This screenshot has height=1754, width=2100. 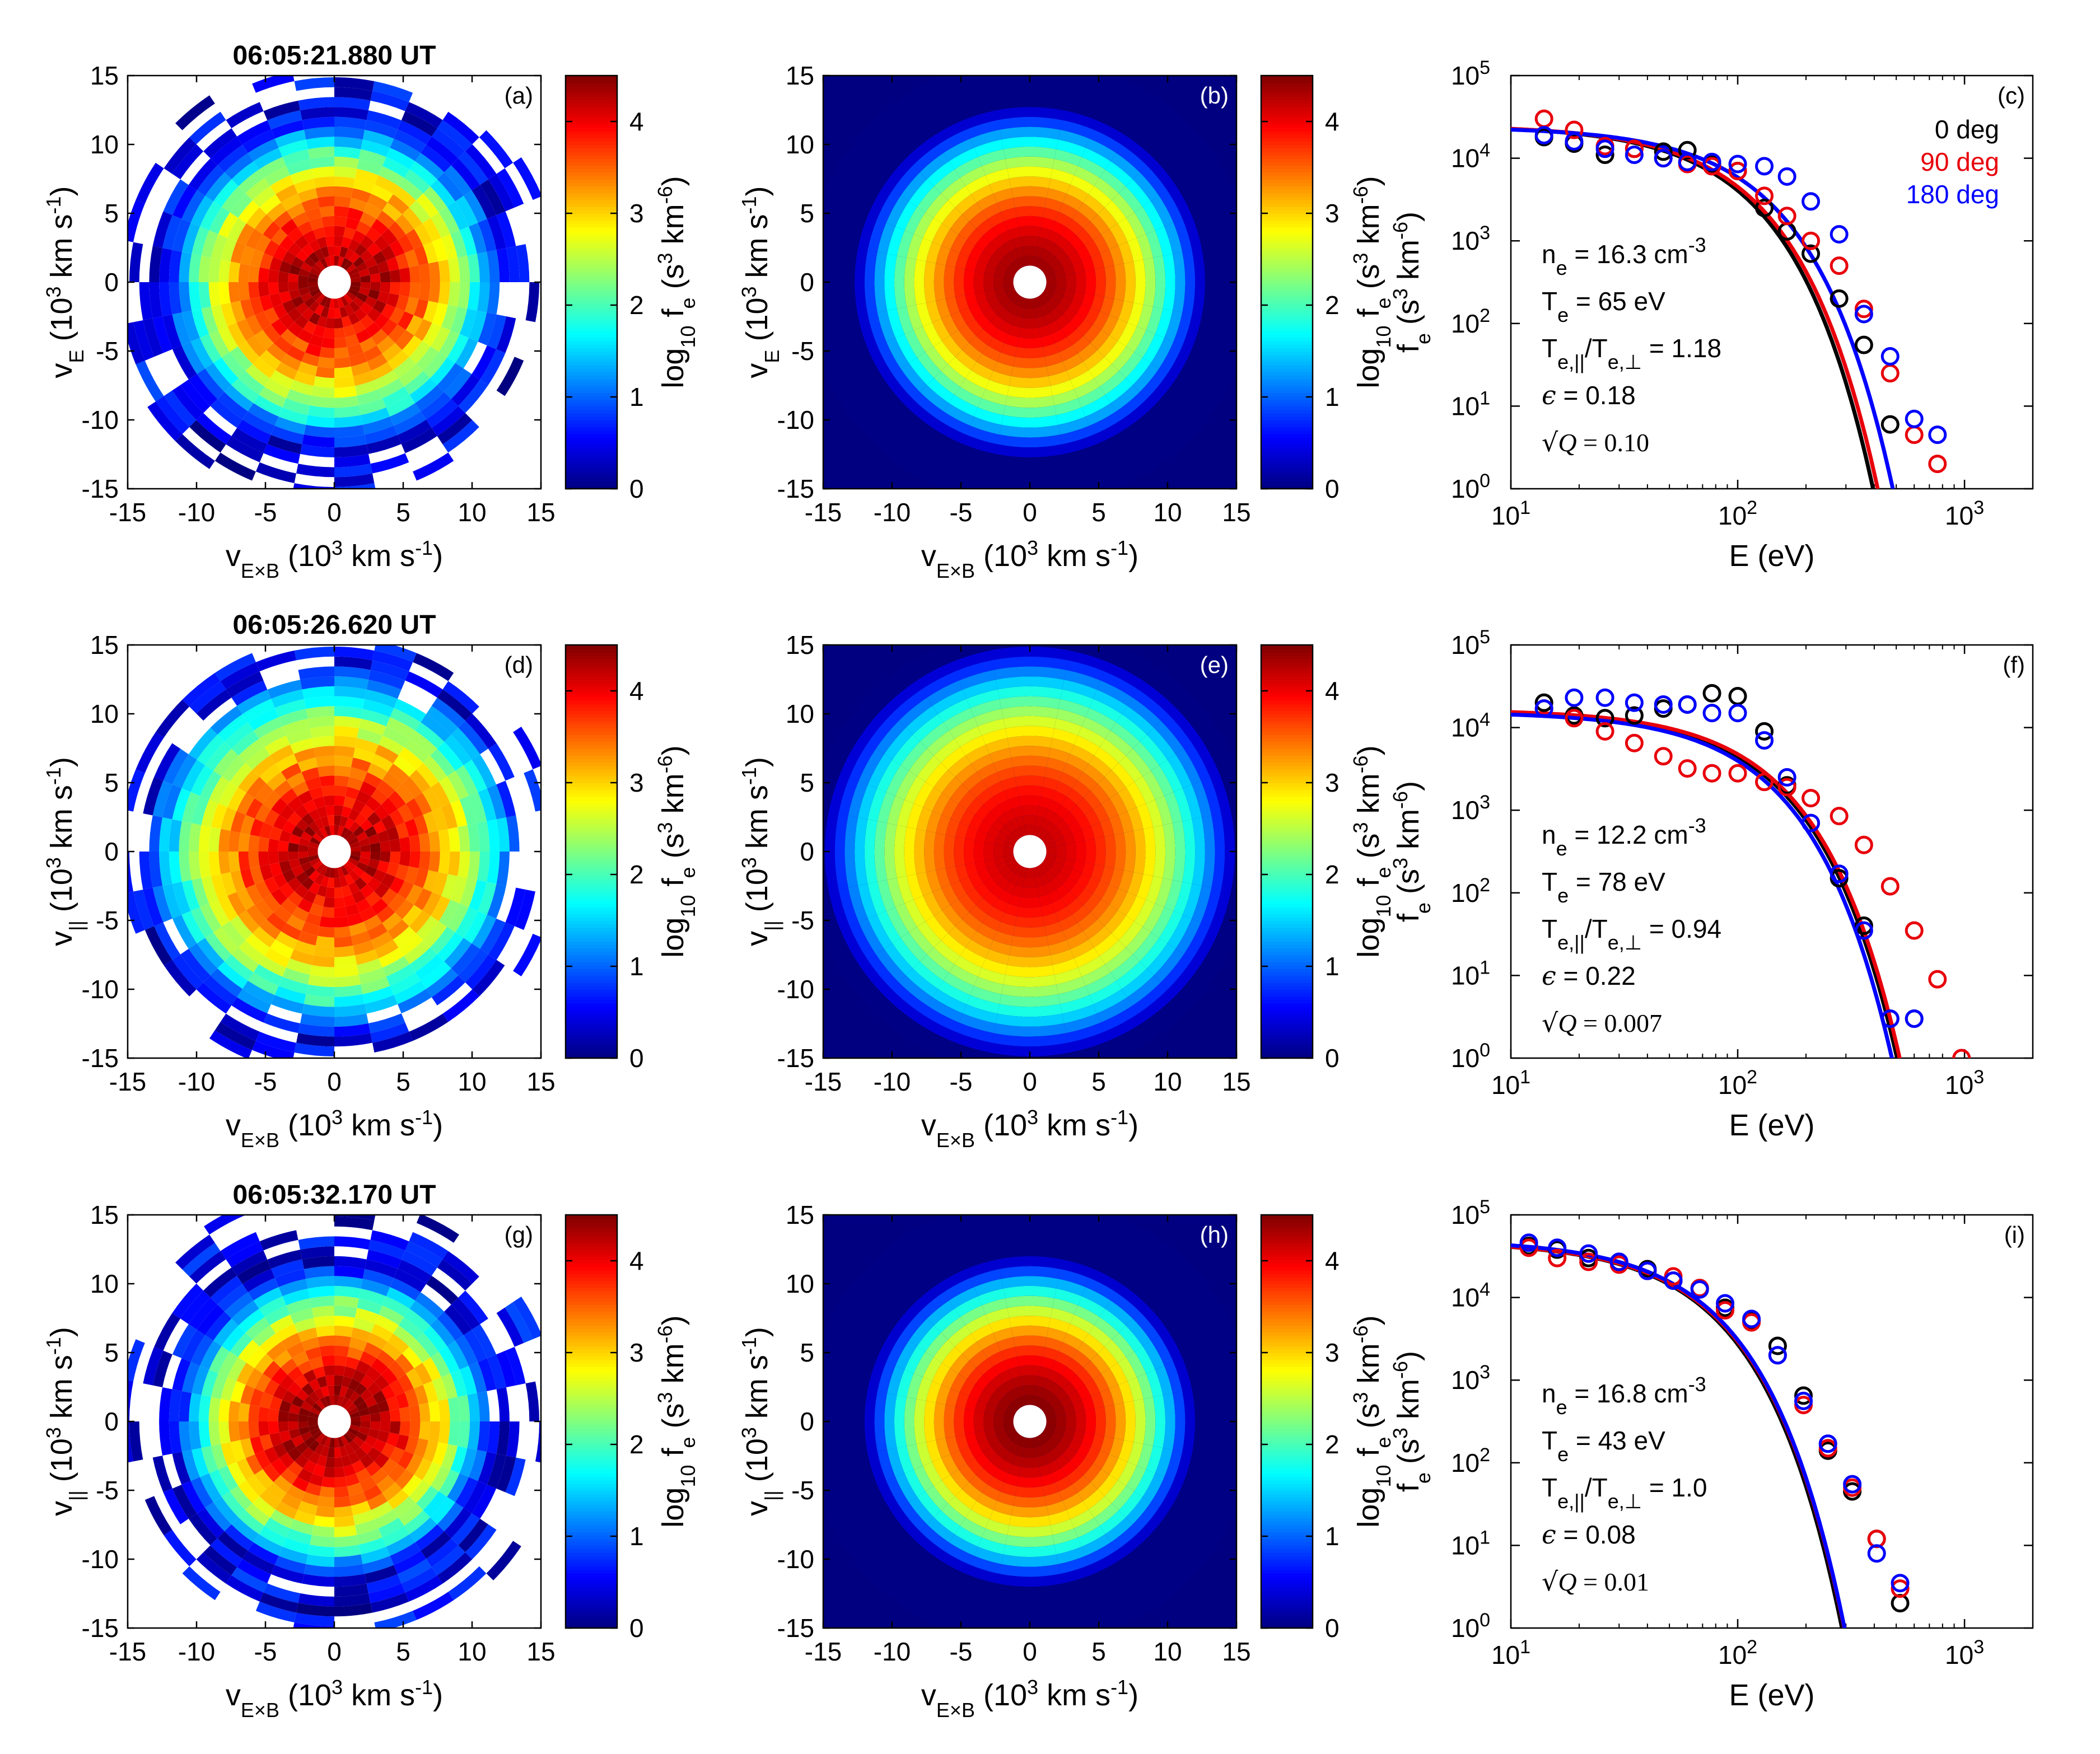 What do you see at coordinates (1632, 353) in the screenshot?
I see `param-anisotropy: Te,||/Te,⊥ = 1.18` at bounding box center [1632, 353].